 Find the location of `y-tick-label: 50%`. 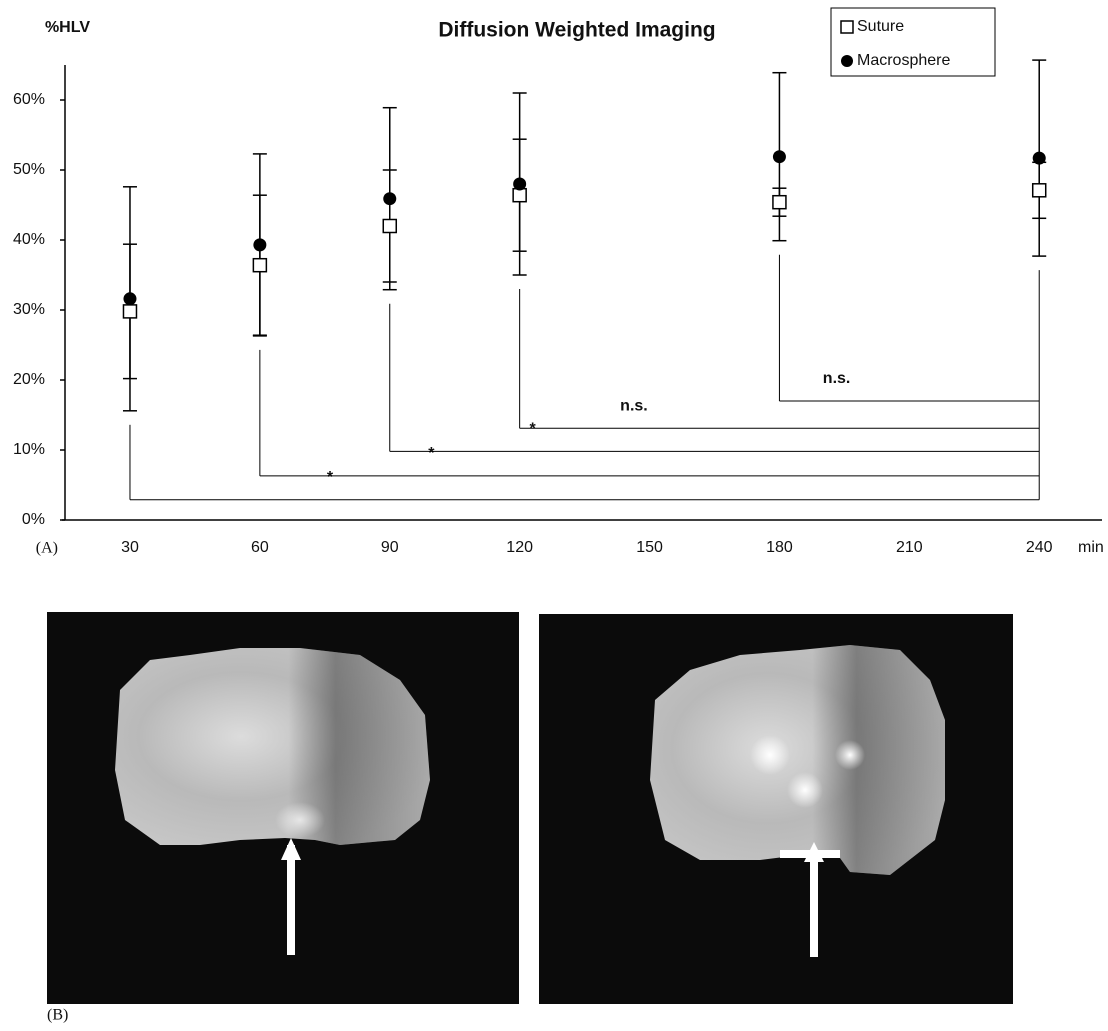

y-tick-label: 50% is located at coordinates (29, 169).